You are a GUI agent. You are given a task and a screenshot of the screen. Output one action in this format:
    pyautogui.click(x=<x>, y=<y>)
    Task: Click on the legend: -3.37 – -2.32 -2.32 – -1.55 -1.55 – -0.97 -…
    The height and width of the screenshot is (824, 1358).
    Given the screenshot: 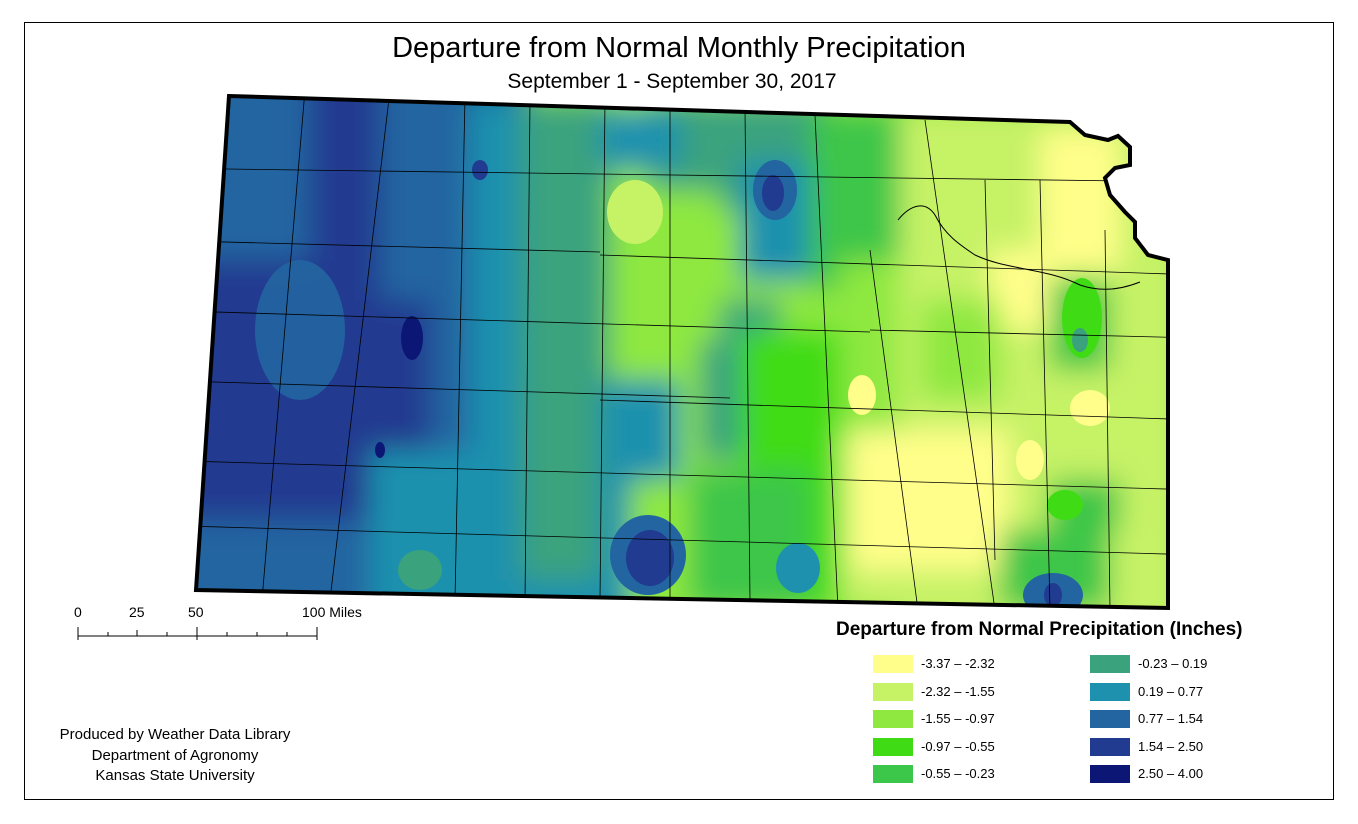 What is the action you would take?
    pyautogui.click(x=1040, y=725)
    